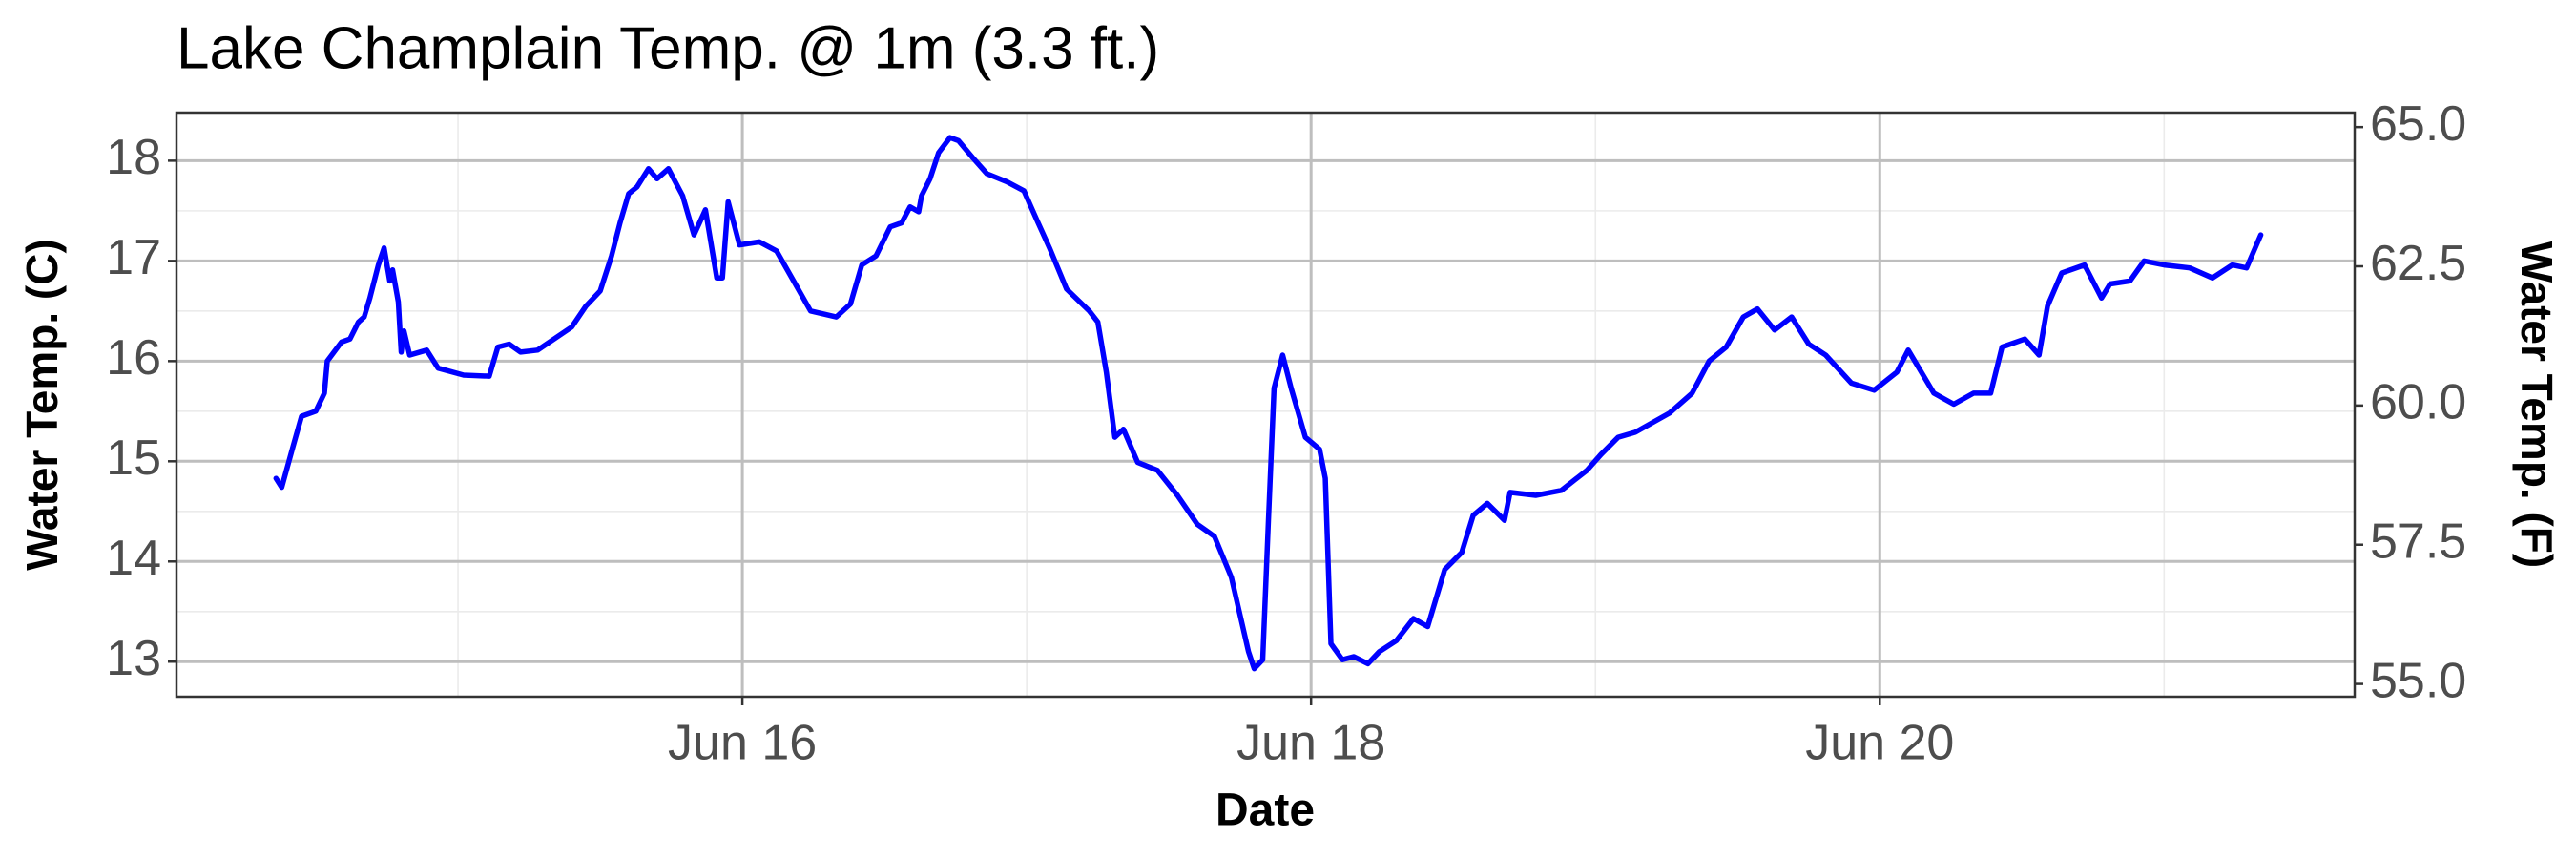  Describe the element at coordinates (742, 743) in the screenshot. I see `x-tick-label: Jun 16` at that location.